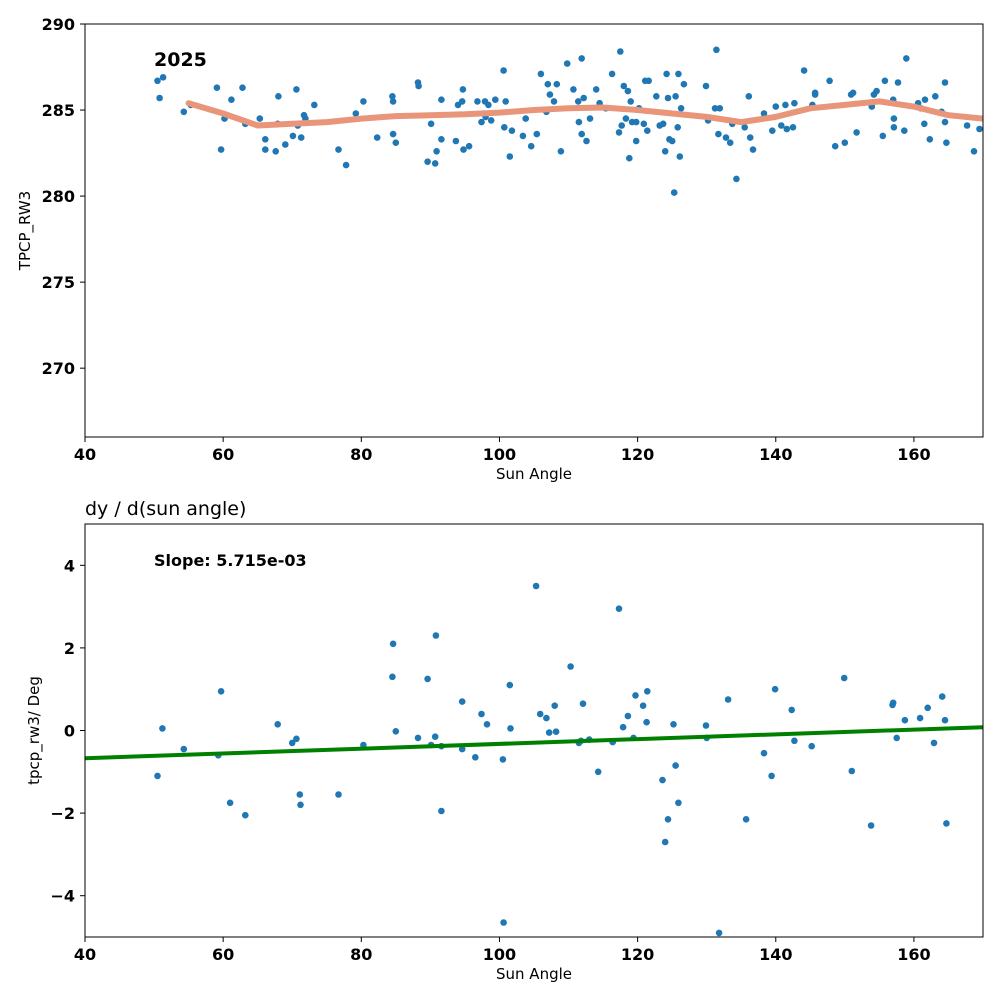 This screenshot has width=1000, height=1000. Describe the element at coordinates (69, 731) in the screenshot. I see `y-tick-label: 0` at that location.